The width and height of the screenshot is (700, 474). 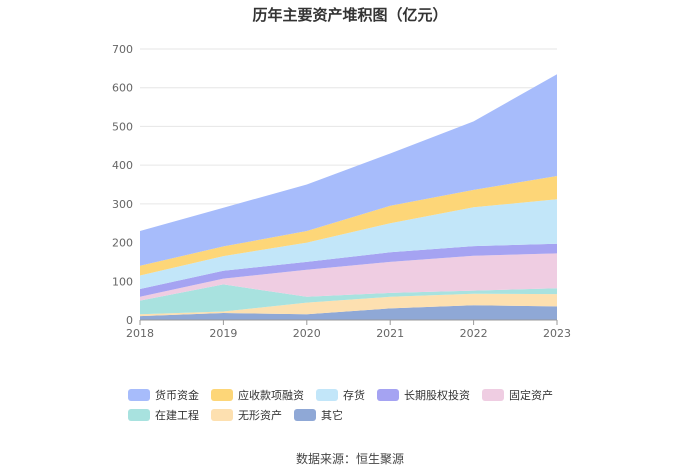 What do you see at coordinates (349, 459) in the screenshot?
I see `source-note: 数据来源：恒生聚源` at bounding box center [349, 459].